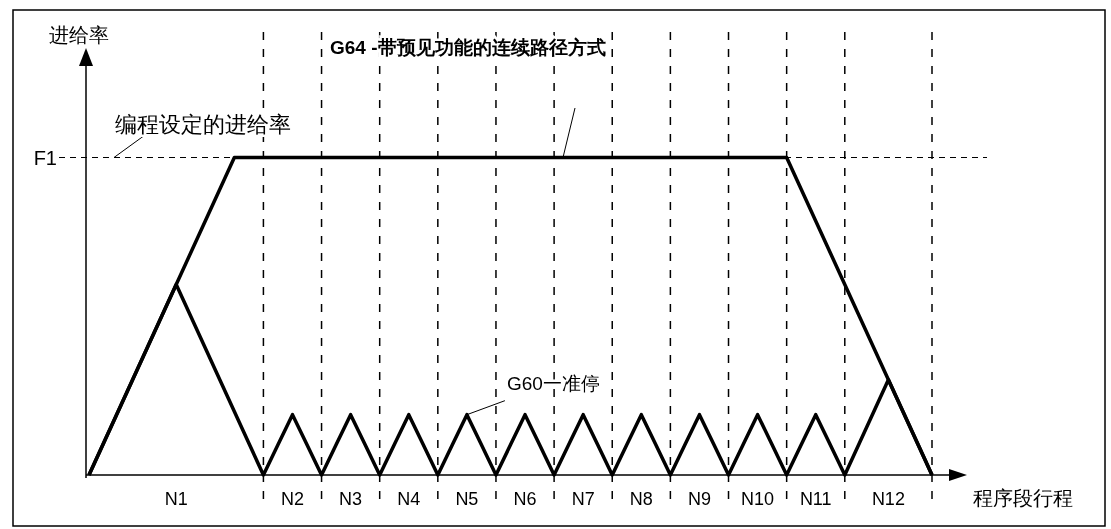 The width and height of the screenshot is (1111, 529). What do you see at coordinates (699, 499) in the screenshot?
I see `x-tick-label: N9` at bounding box center [699, 499].